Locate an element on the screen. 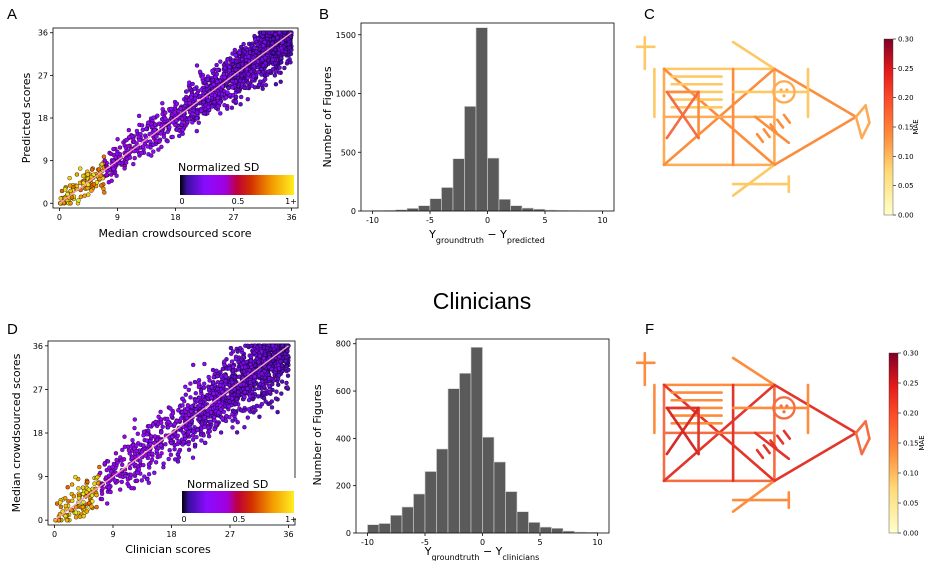  y-tick-label: 400 is located at coordinates (343, 438).